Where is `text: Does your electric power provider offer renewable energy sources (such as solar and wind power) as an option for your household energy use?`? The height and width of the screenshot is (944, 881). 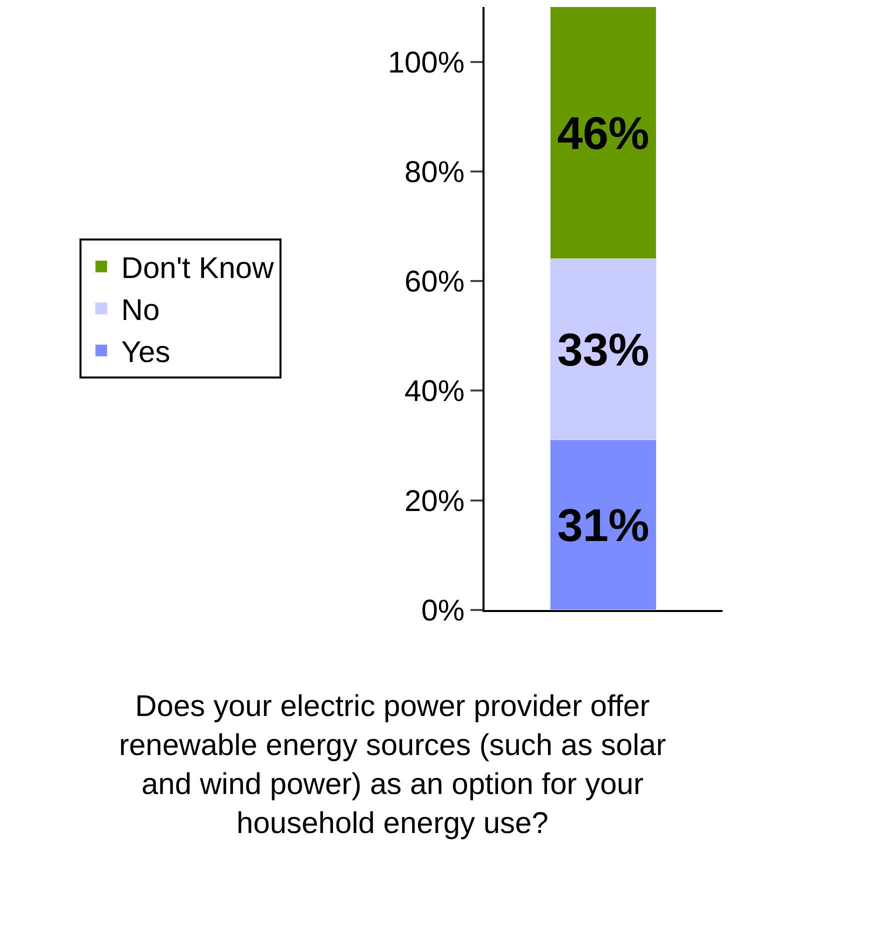
text: Does your electric power provider offer renewable energy sources (such as solar and wind power) as an option for your household energy use? is located at coordinates (392, 765).